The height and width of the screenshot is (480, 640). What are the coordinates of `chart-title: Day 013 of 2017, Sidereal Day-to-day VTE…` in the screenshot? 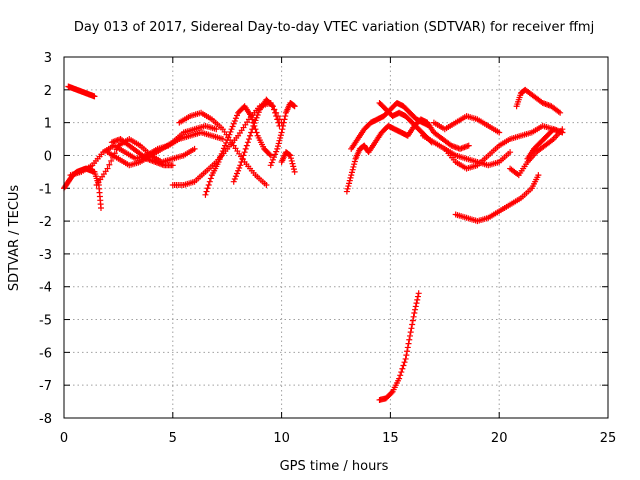 It's located at (334, 27).